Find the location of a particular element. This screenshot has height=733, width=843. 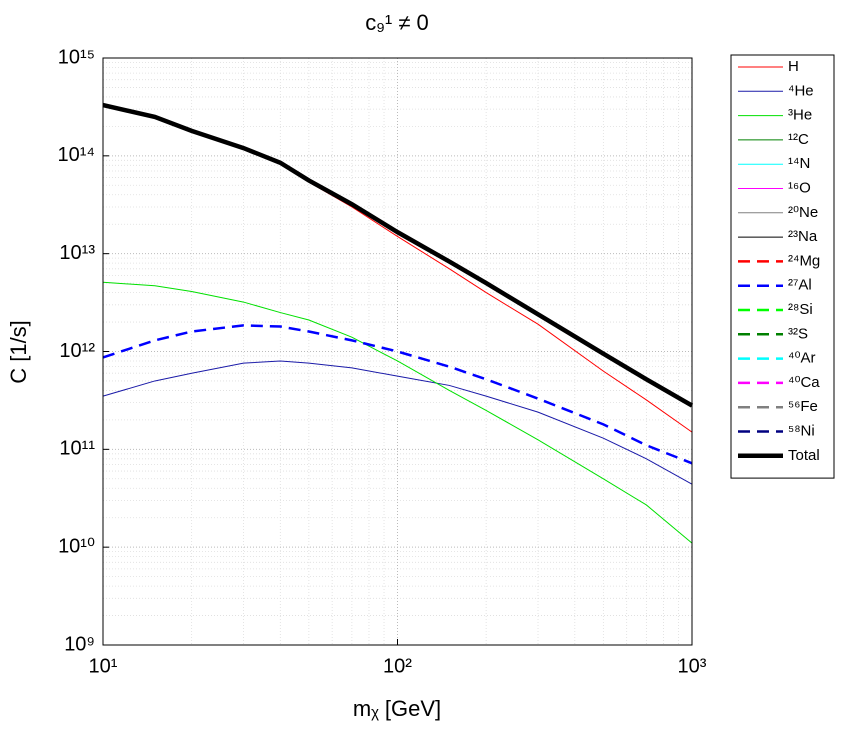

legend-label: ³He is located at coordinates (800, 115).